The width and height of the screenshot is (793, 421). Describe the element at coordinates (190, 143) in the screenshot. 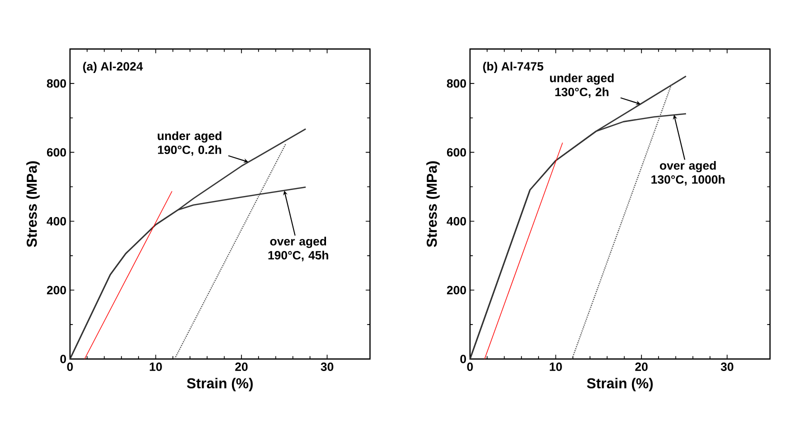

I see `annotation: under aged 190°C, 0.2h` at that location.